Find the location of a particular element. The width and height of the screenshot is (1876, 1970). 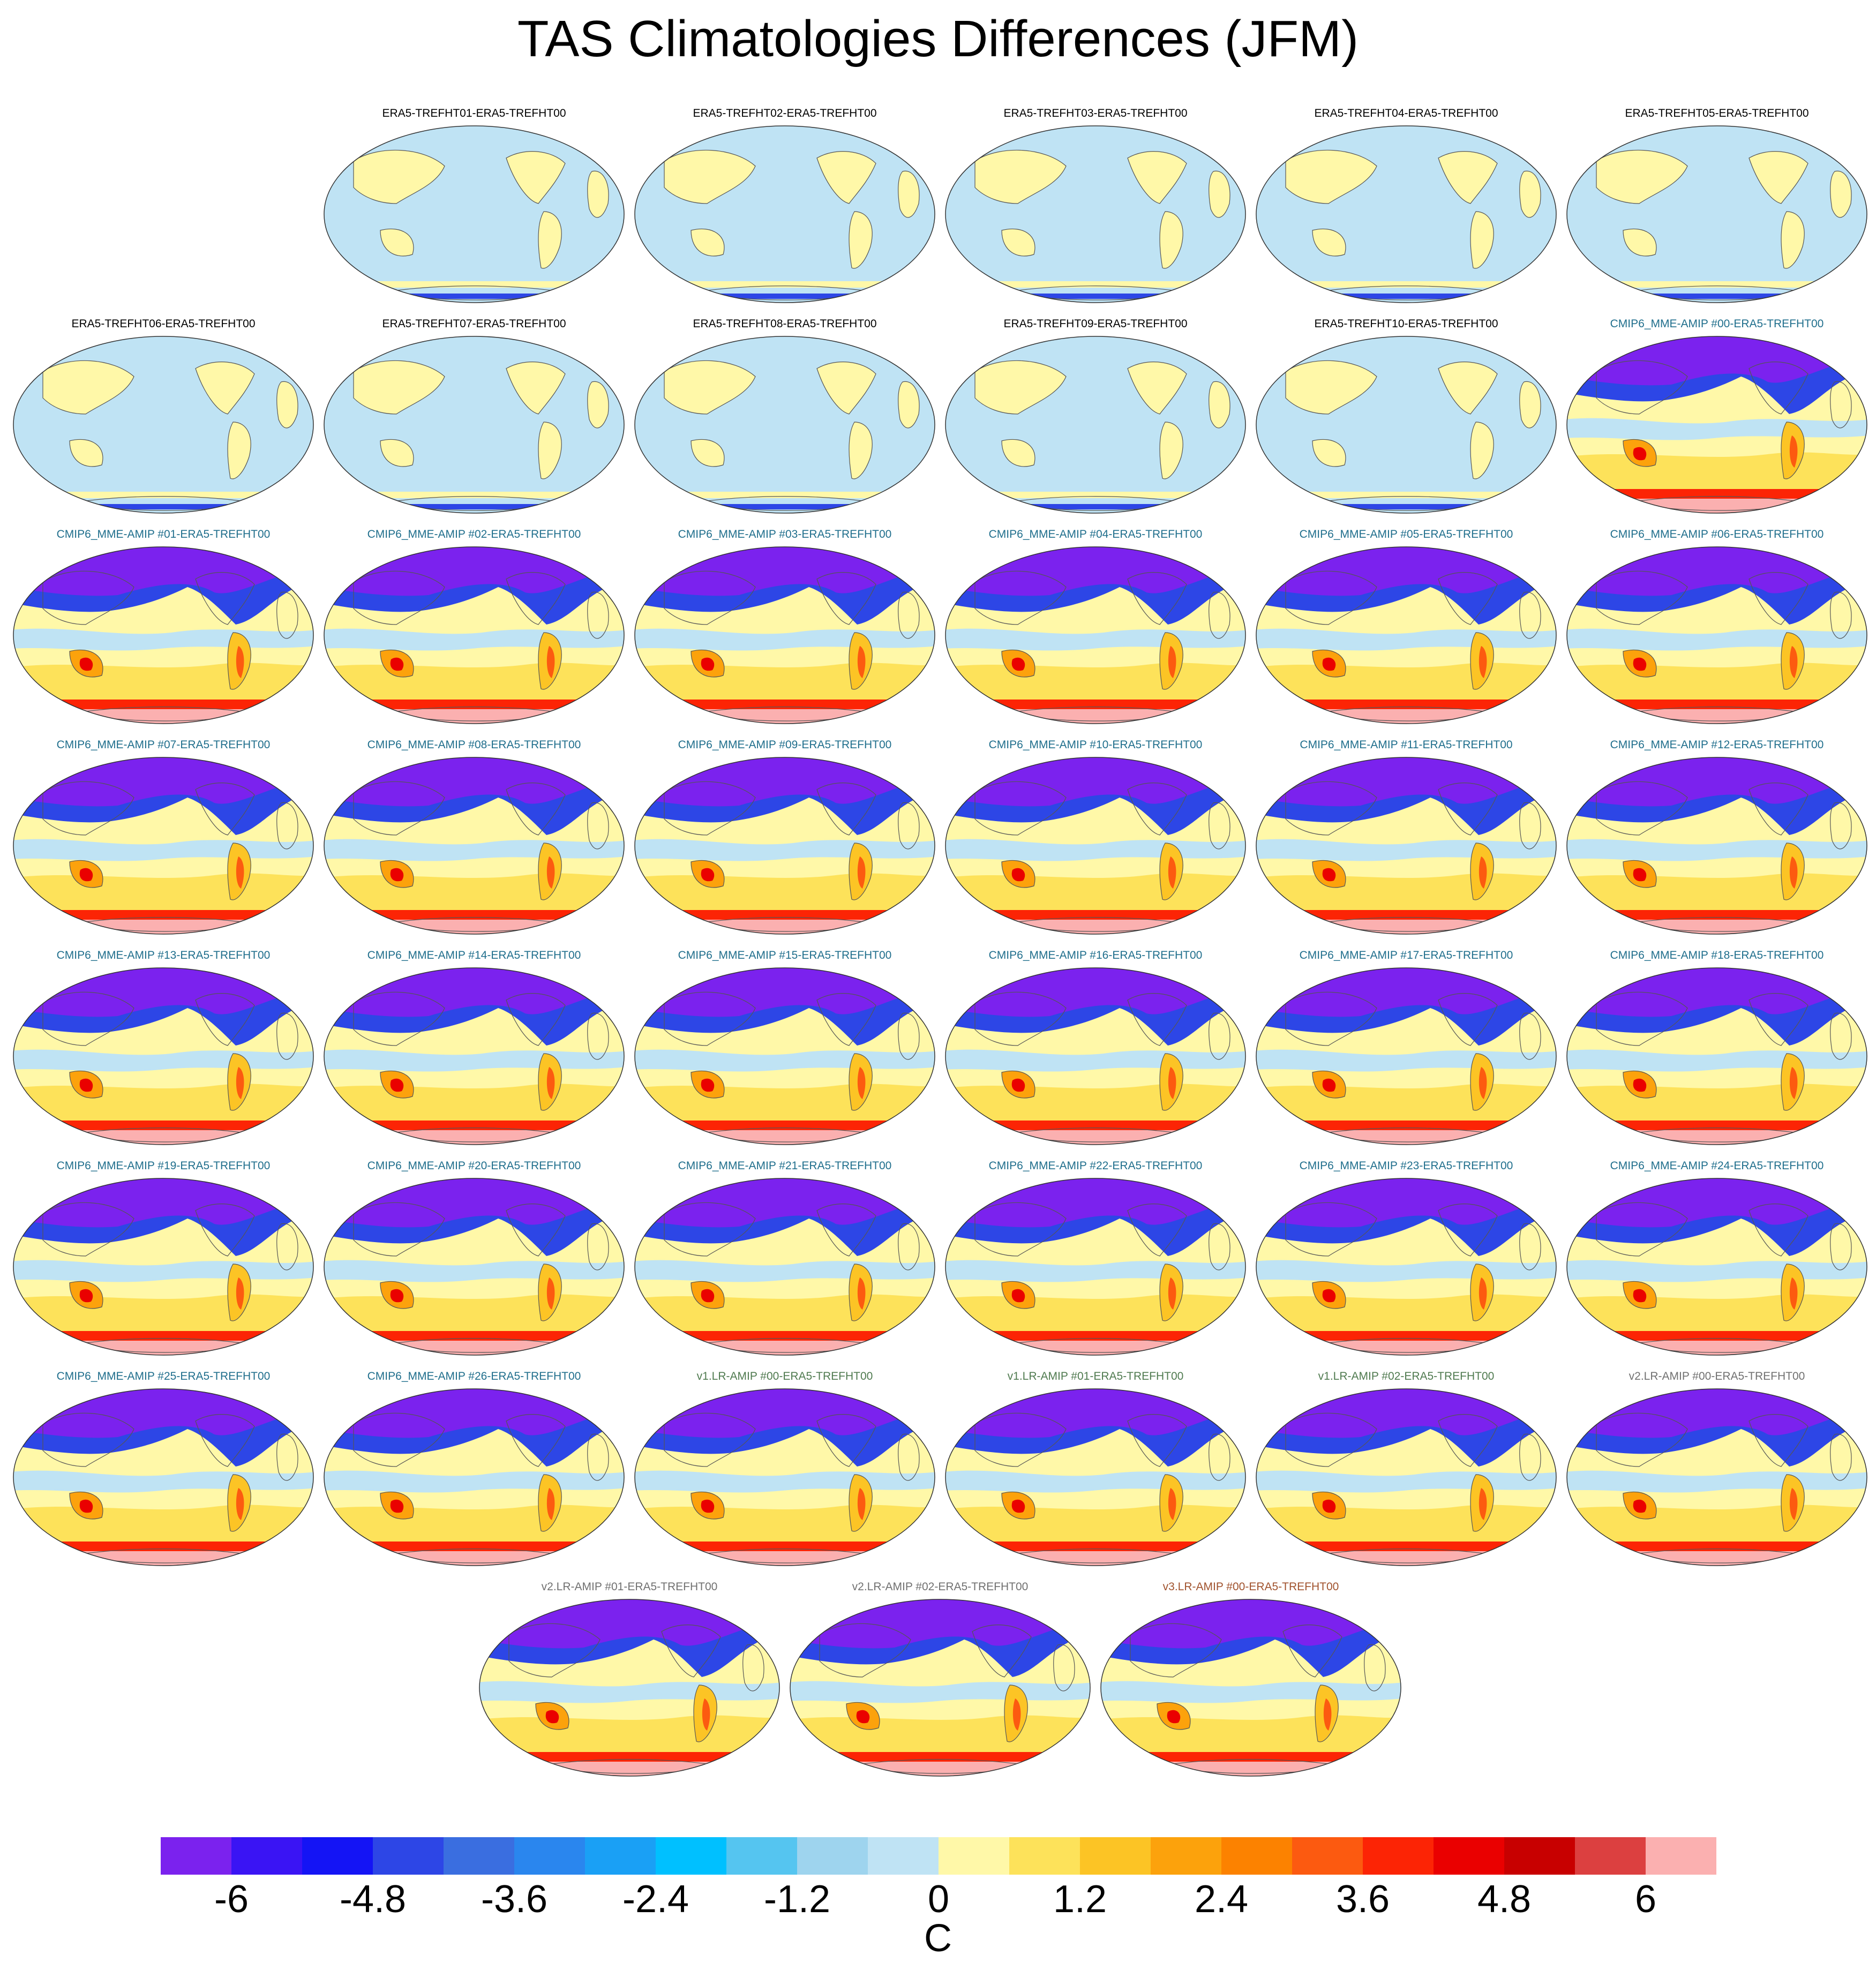

map-panel: v1.LR-AMIP #01-ERA5-TREFHT00 is located at coordinates (1095, 1472).